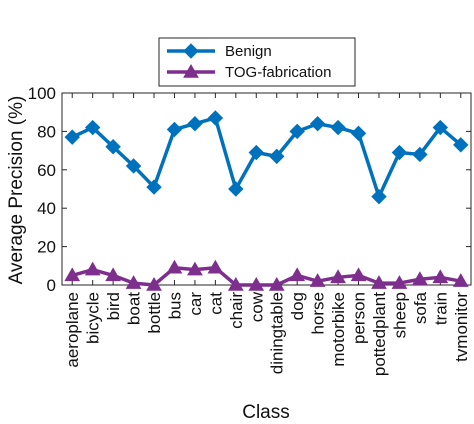 The height and width of the screenshot is (424, 474). What do you see at coordinates (16, 190) in the screenshot?
I see `y-axis-title: Average Precision (%)` at bounding box center [16, 190].